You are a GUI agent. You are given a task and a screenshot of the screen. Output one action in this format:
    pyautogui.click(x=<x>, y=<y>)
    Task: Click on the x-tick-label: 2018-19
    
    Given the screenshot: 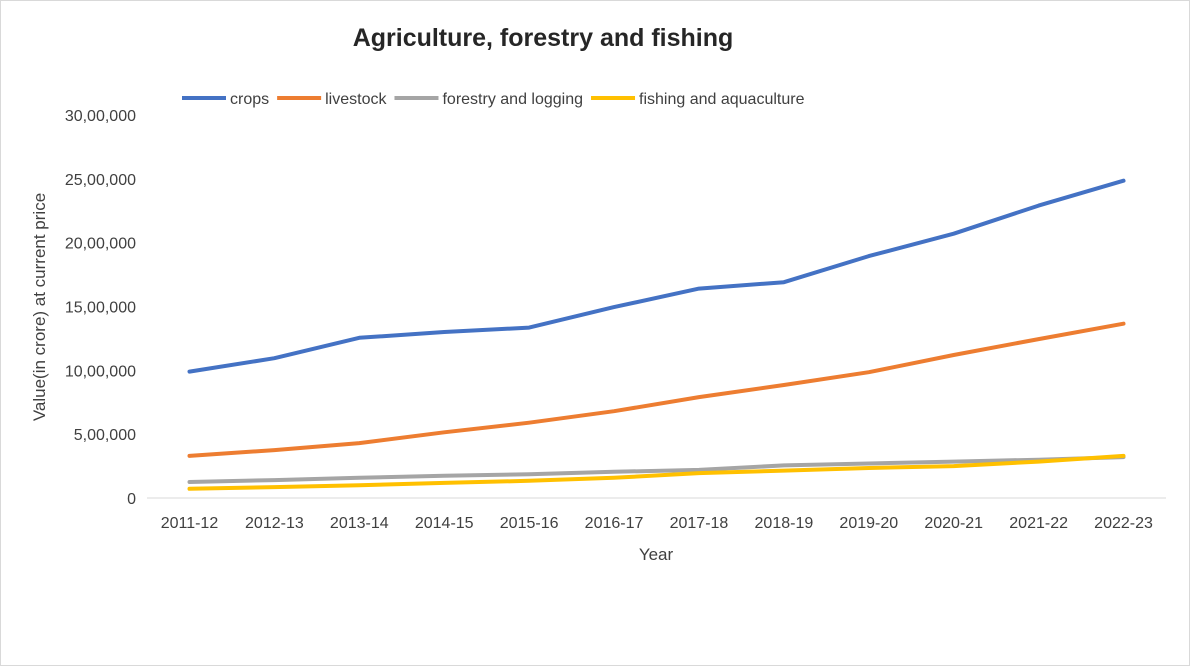 What is the action you would take?
    pyautogui.click(x=784, y=523)
    